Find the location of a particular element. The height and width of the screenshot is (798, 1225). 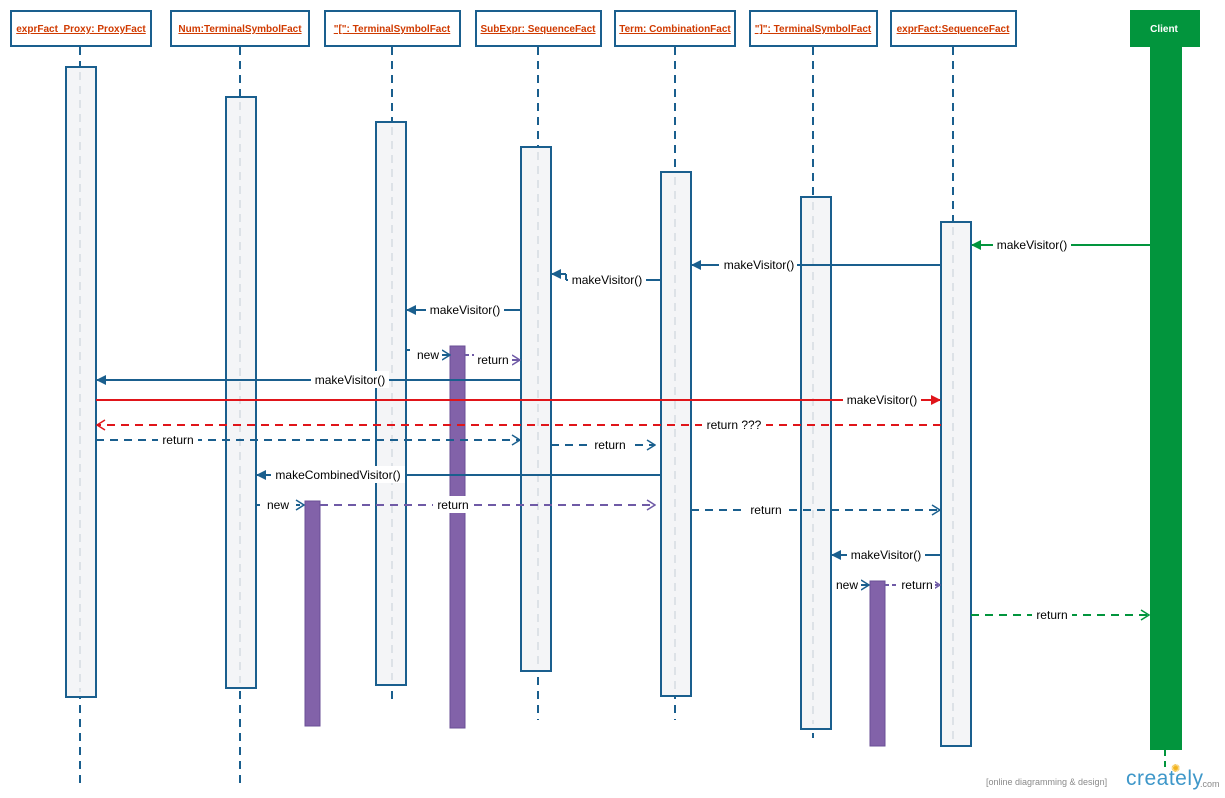

lifeline-label: exprFact_Proxy: ProxyFact is located at coordinates (81, 29).